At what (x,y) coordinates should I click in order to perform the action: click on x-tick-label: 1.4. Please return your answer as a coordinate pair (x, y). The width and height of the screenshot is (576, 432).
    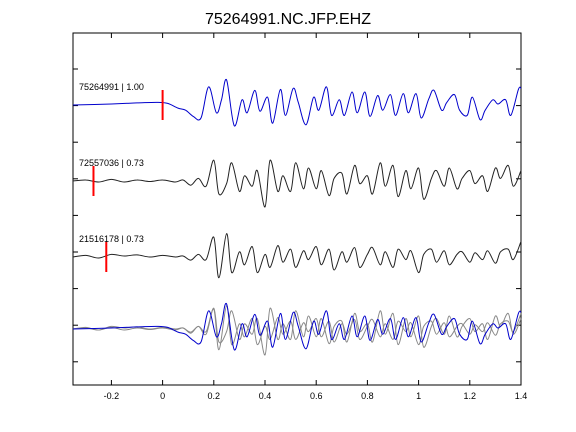
    Looking at the image, I should click on (521, 396).